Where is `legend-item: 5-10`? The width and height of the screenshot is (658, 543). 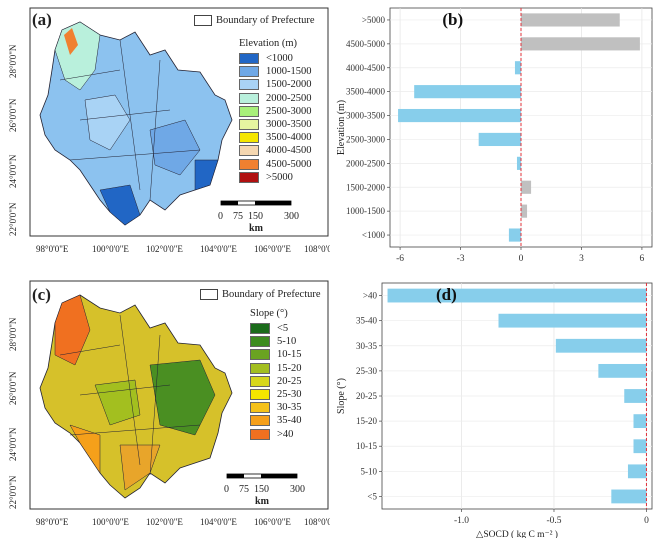
legend-item: 5-10 is located at coordinates (276, 341).